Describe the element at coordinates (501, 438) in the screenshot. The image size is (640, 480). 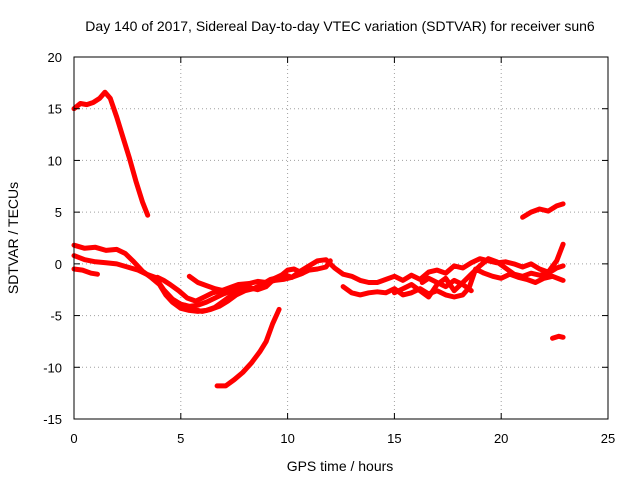
I see `x-tick-label: 20` at that location.